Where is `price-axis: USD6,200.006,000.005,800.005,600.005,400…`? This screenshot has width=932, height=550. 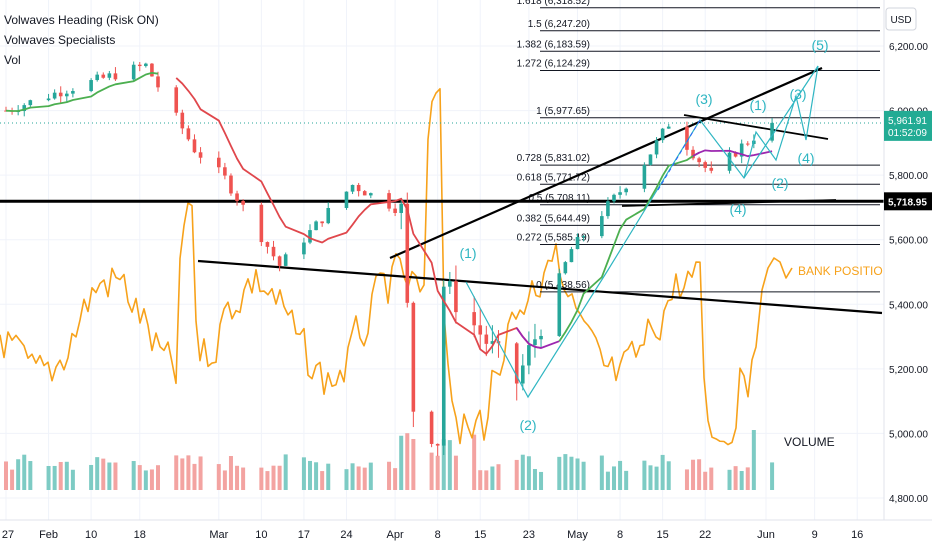 price-axis: USD6,200.006,000.005,800.005,600.005,400… is located at coordinates (907, 275).